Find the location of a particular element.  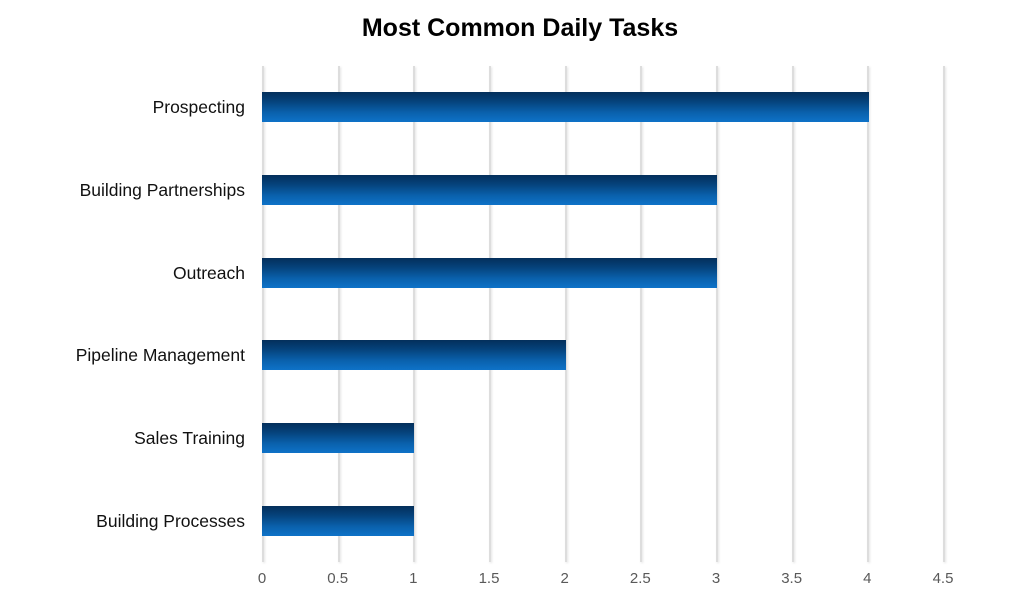

gridline-1.5 is located at coordinates (490, 314).